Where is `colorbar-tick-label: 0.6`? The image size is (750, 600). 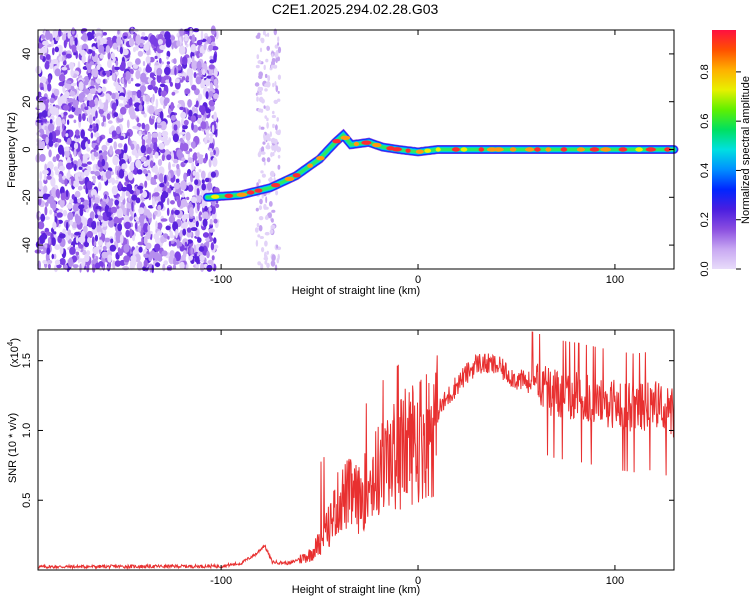 colorbar-tick-label: 0.6 is located at coordinates (705, 121).